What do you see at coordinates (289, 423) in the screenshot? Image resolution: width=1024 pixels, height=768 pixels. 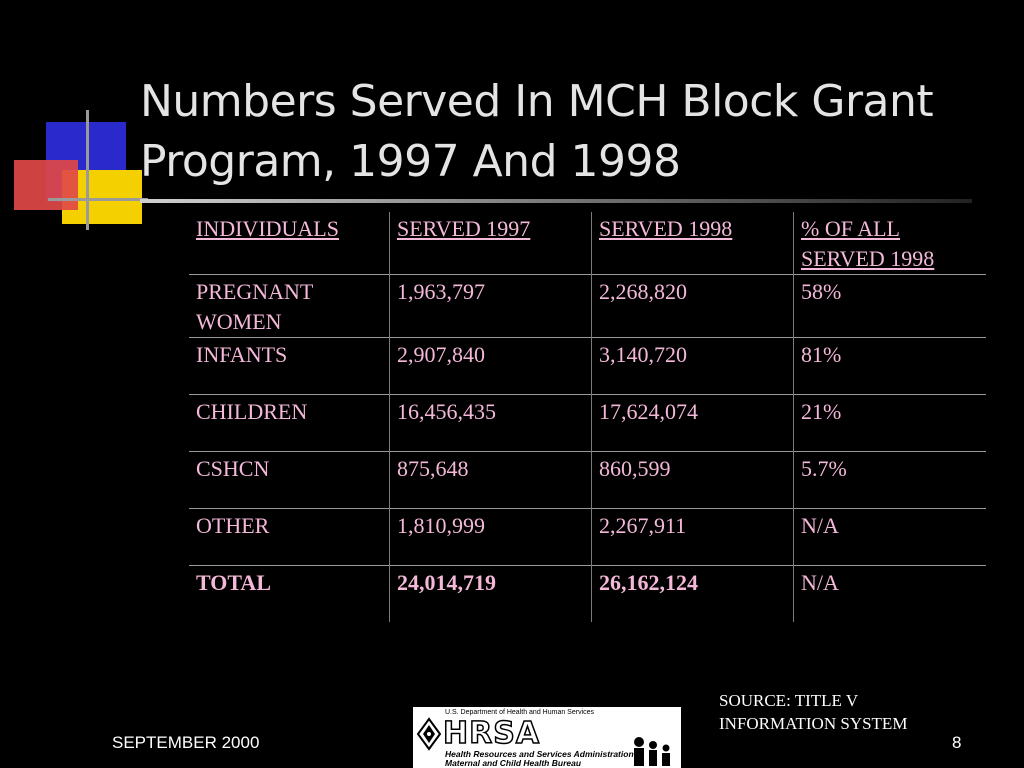 I see `row-label: CHILDREN` at bounding box center [289, 423].